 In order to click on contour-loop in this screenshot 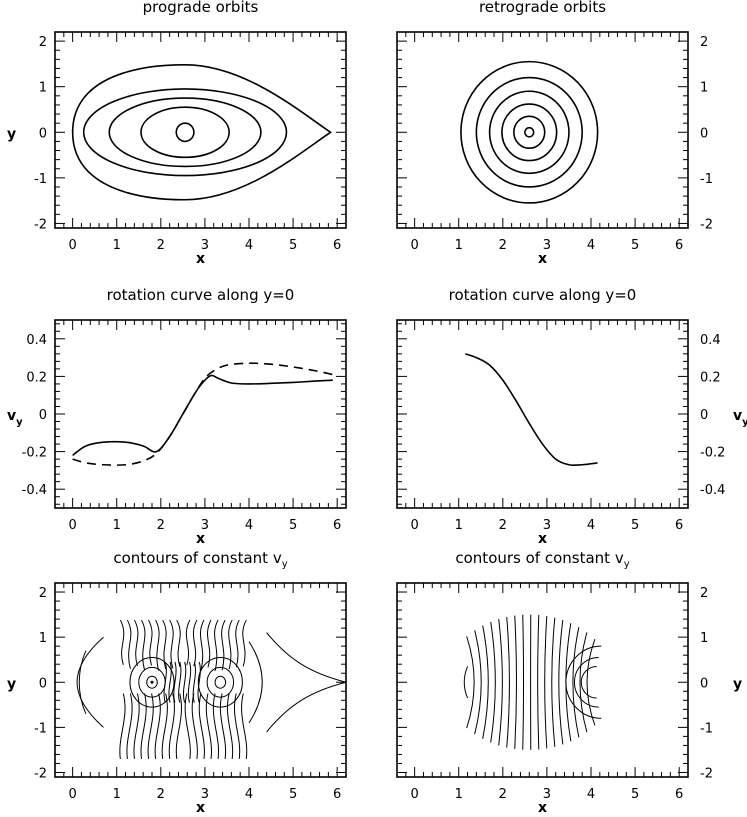, I will do `click(220, 682)`.